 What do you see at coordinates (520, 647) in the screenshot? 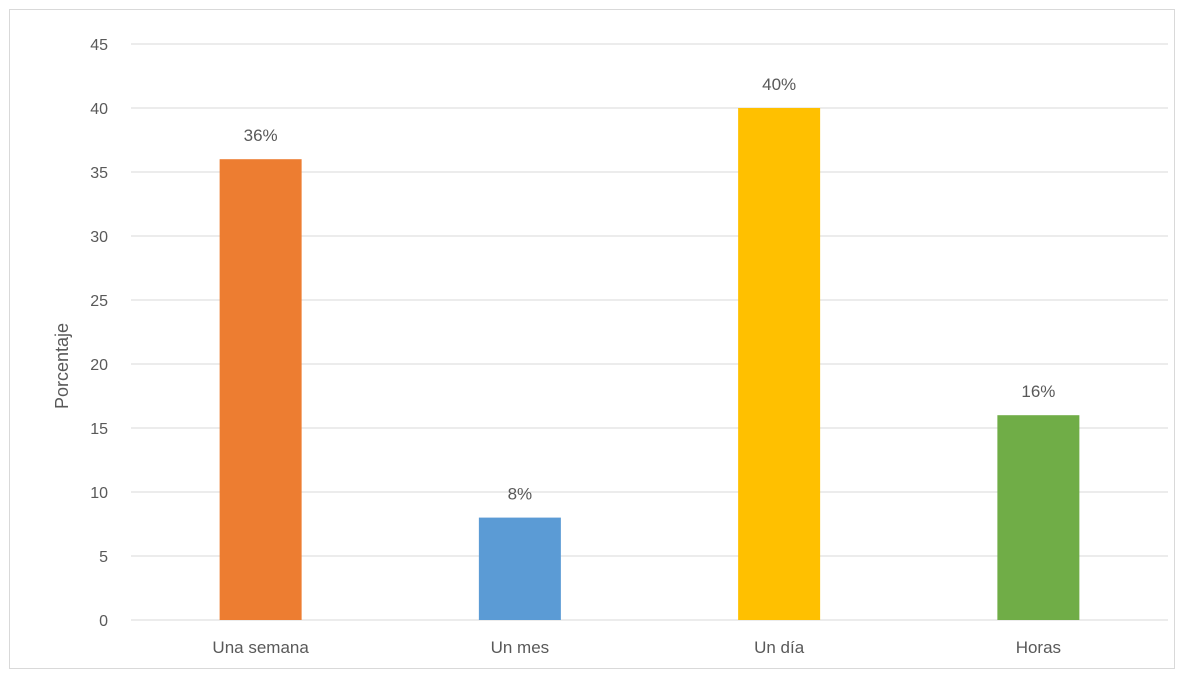
I see `x-category-label: Un mes` at bounding box center [520, 647].